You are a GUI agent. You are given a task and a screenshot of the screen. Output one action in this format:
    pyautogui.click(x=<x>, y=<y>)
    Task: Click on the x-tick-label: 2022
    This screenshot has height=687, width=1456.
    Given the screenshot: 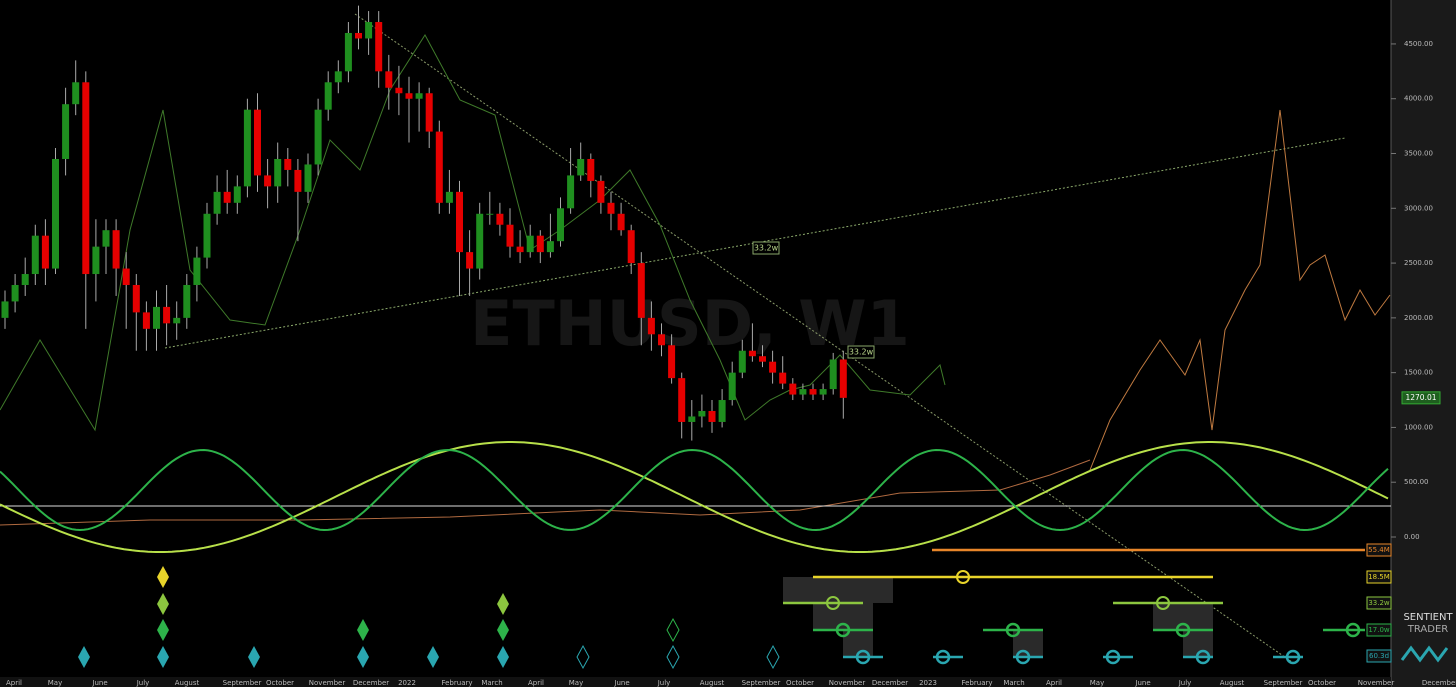 What is the action you would take?
    pyautogui.click(x=407, y=683)
    